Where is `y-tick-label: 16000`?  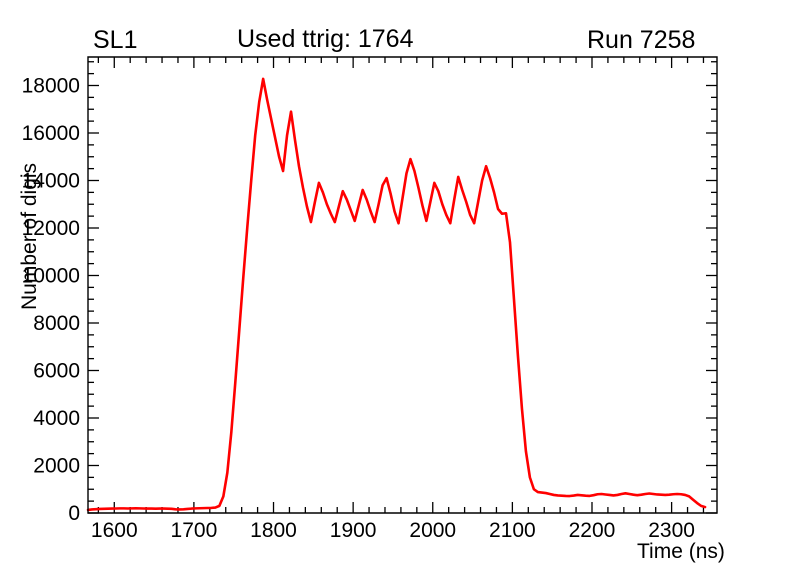
y-tick-label: 16000 is located at coordinates (51, 133).